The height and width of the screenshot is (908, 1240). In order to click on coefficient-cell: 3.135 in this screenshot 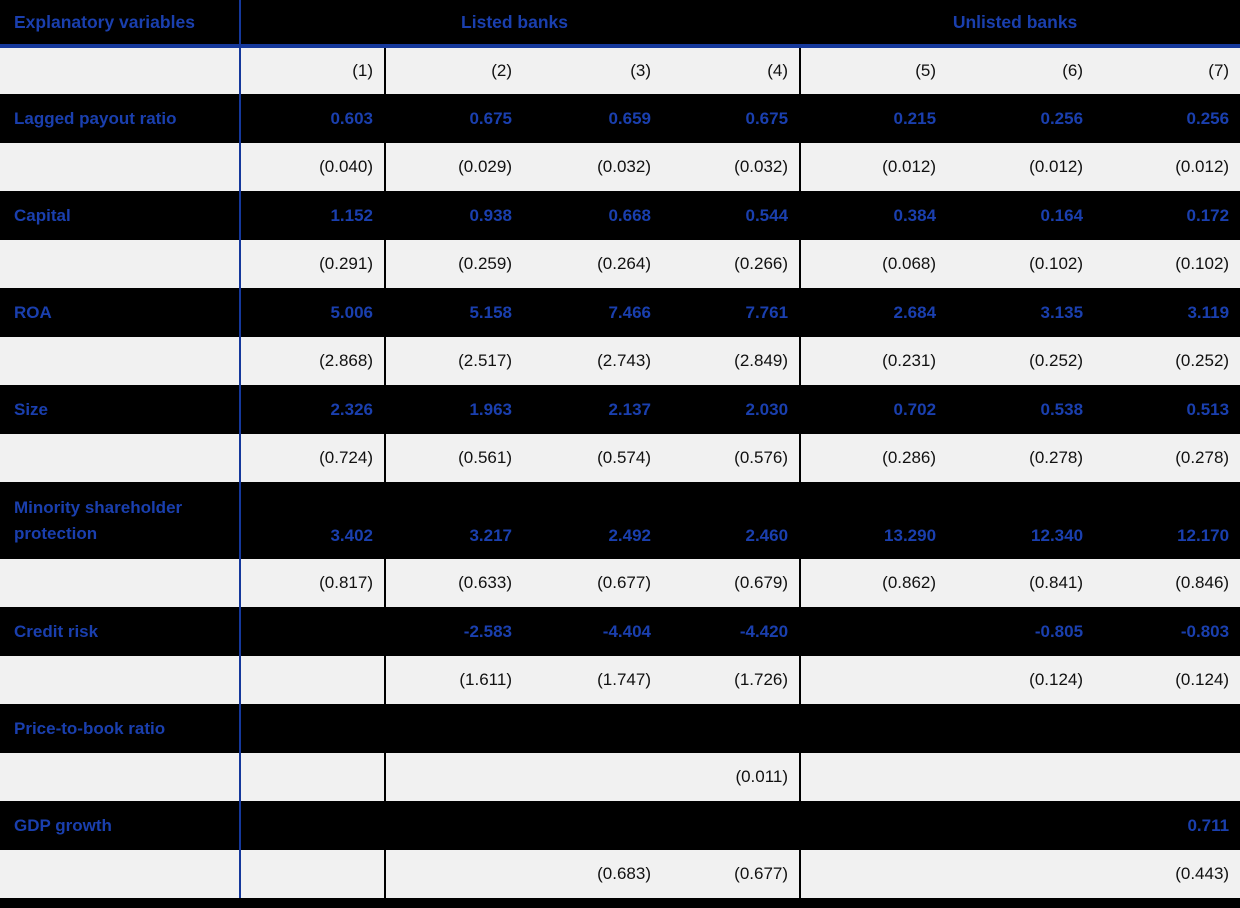, I will do `click(1062, 312)`.